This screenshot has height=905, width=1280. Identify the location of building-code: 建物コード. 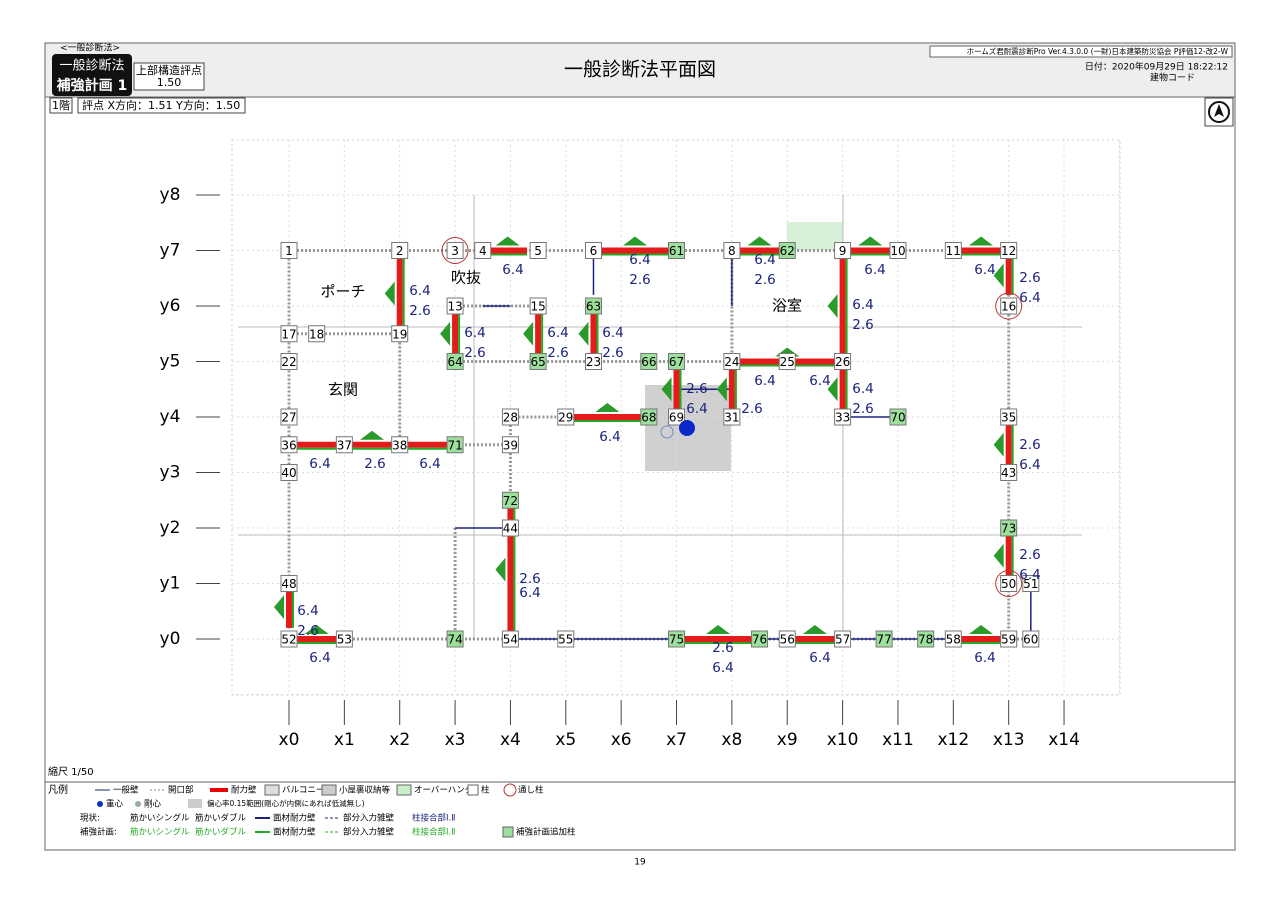
(1172, 78).